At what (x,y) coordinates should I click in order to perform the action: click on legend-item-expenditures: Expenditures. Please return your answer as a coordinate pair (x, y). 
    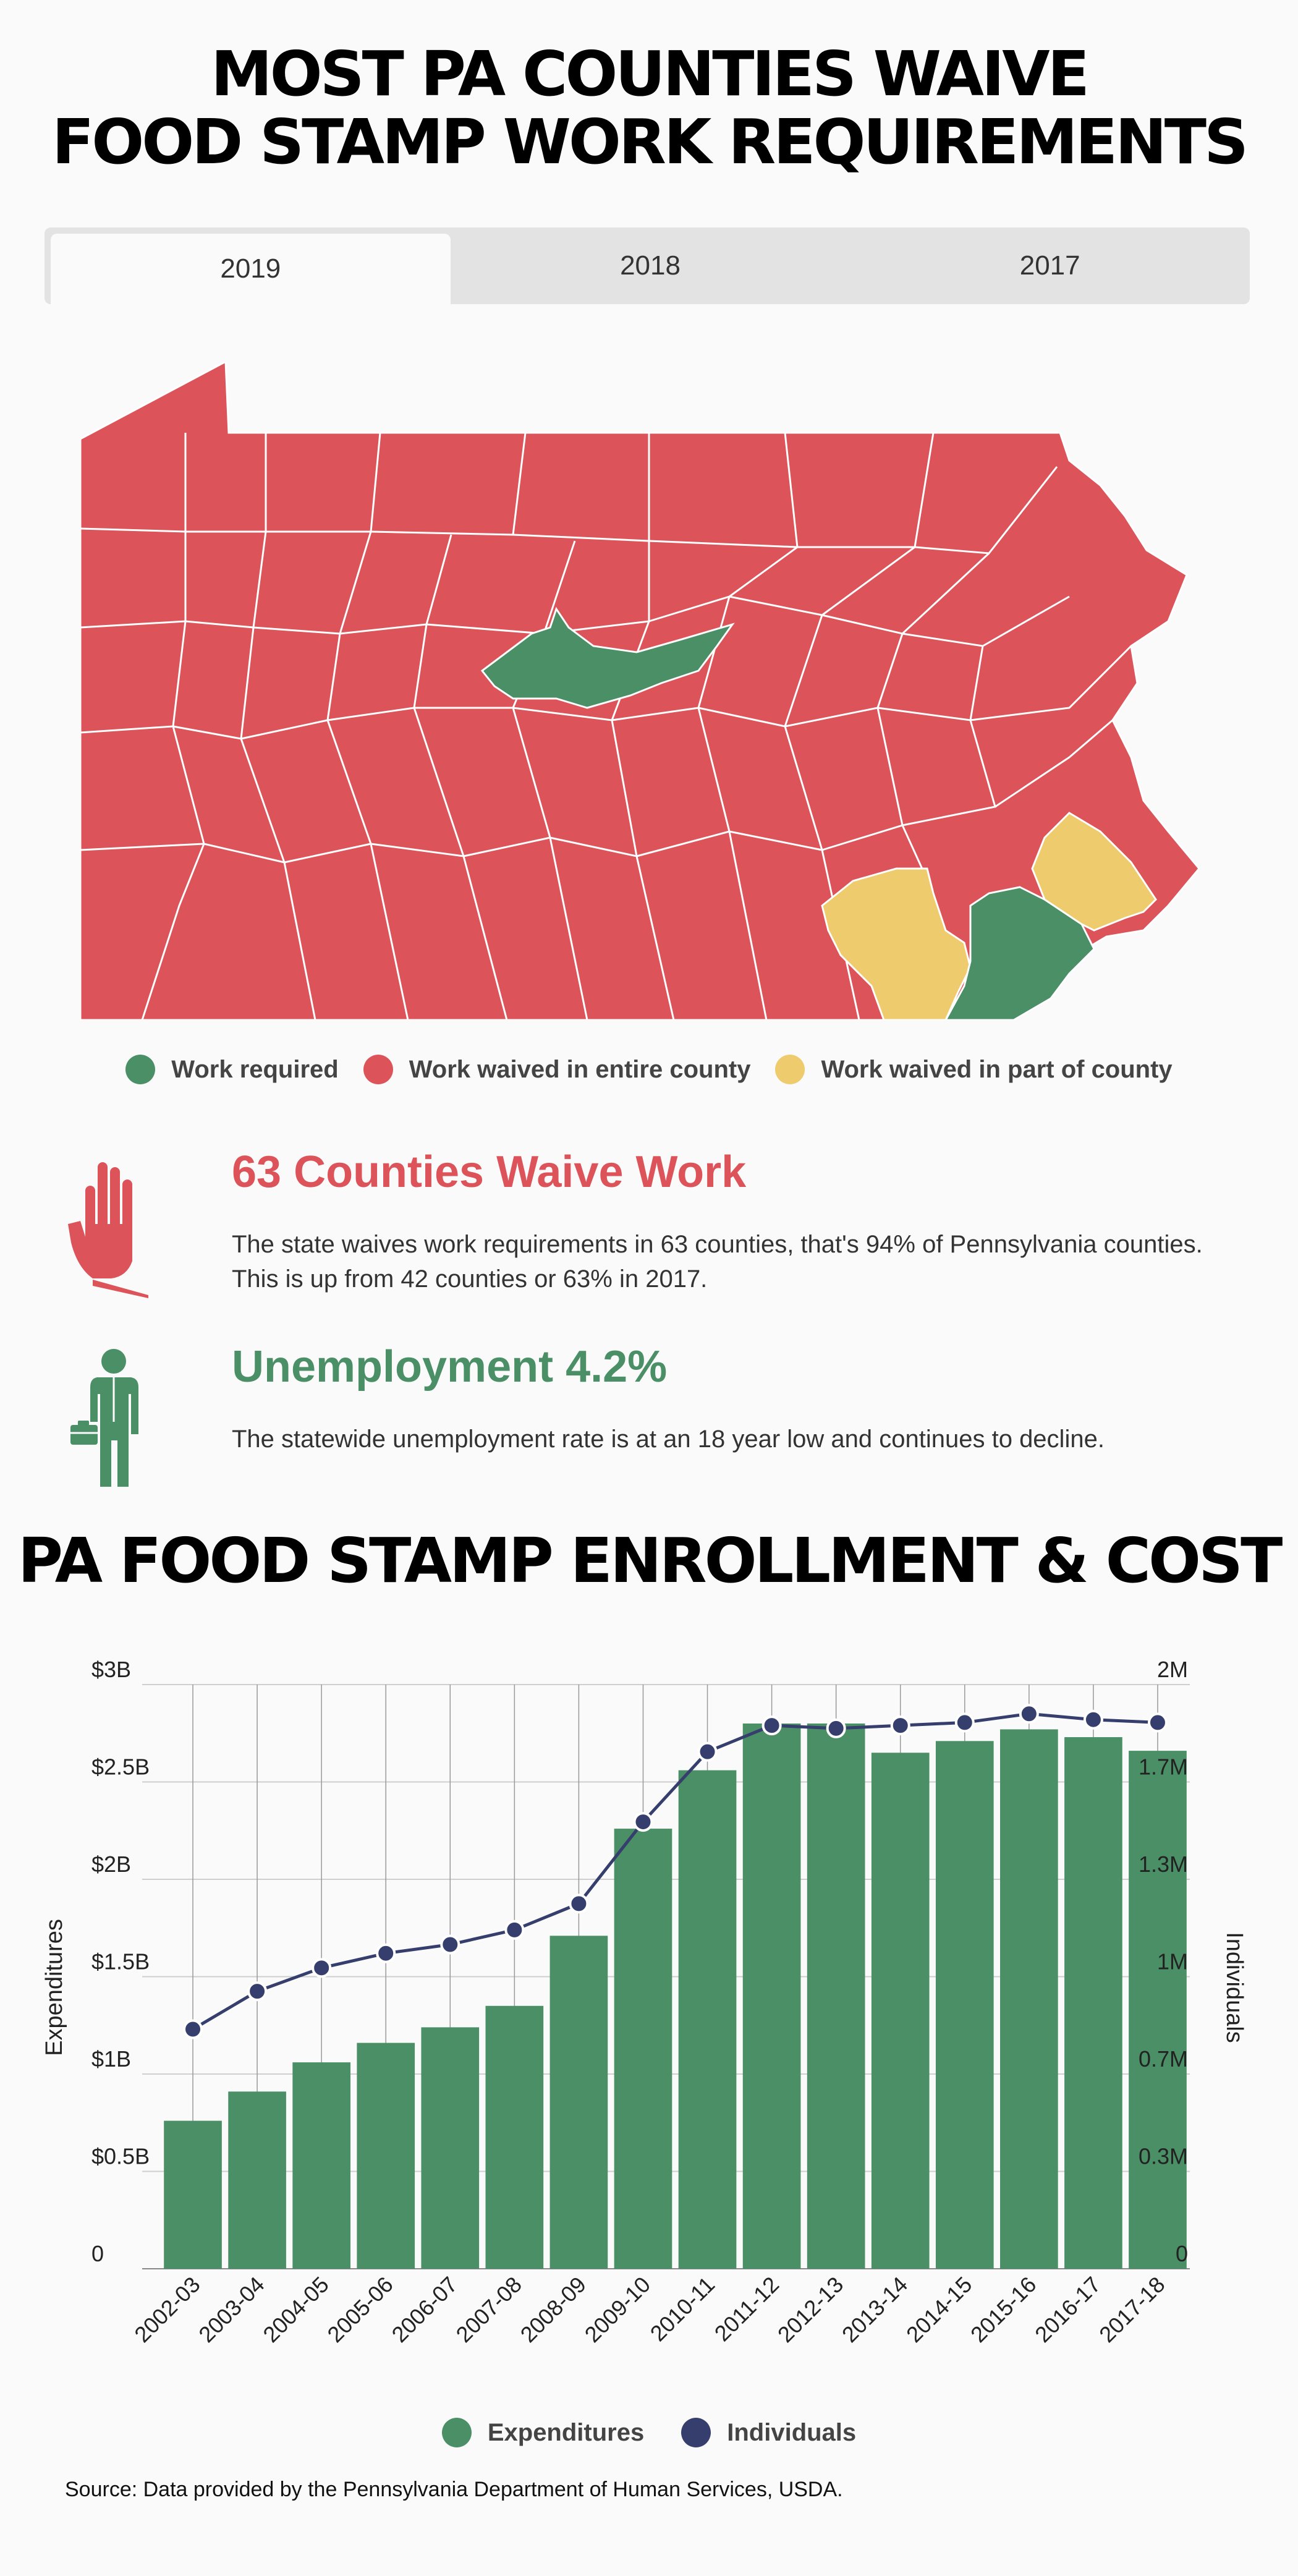
    Looking at the image, I should click on (543, 2432).